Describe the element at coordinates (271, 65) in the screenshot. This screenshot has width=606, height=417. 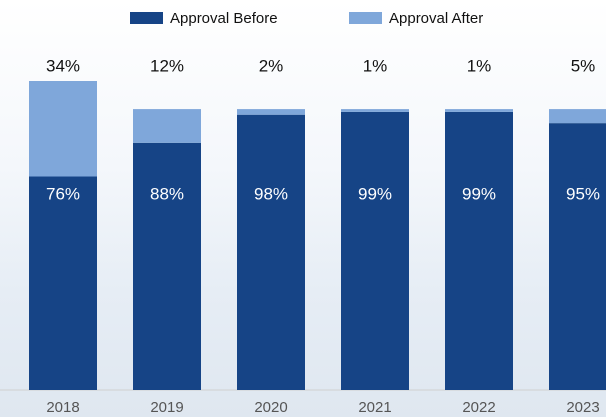
I see `value-label: 2%` at that location.